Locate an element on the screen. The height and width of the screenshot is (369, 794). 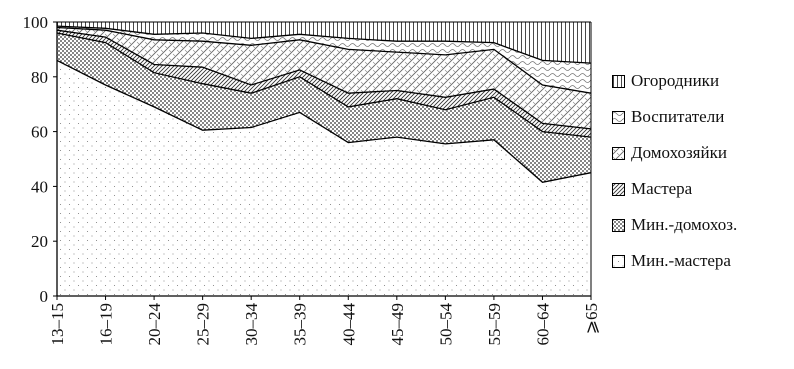
x-tick-label: ⩾65 is located at coordinates (591, 318).